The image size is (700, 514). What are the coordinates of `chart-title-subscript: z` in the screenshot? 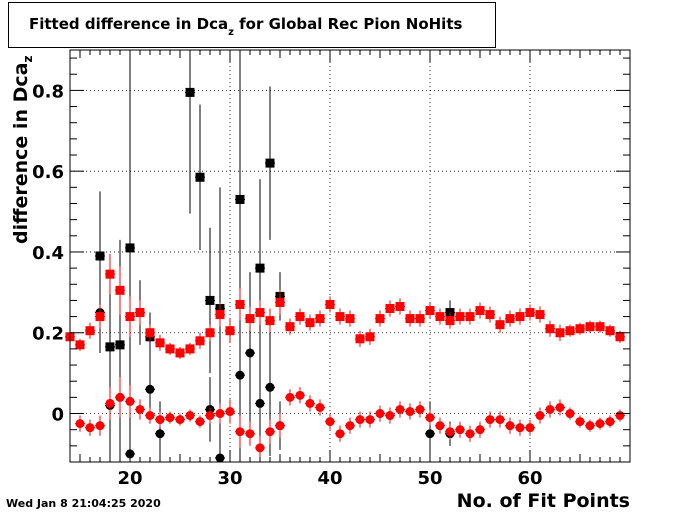 It's located at (231, 32).